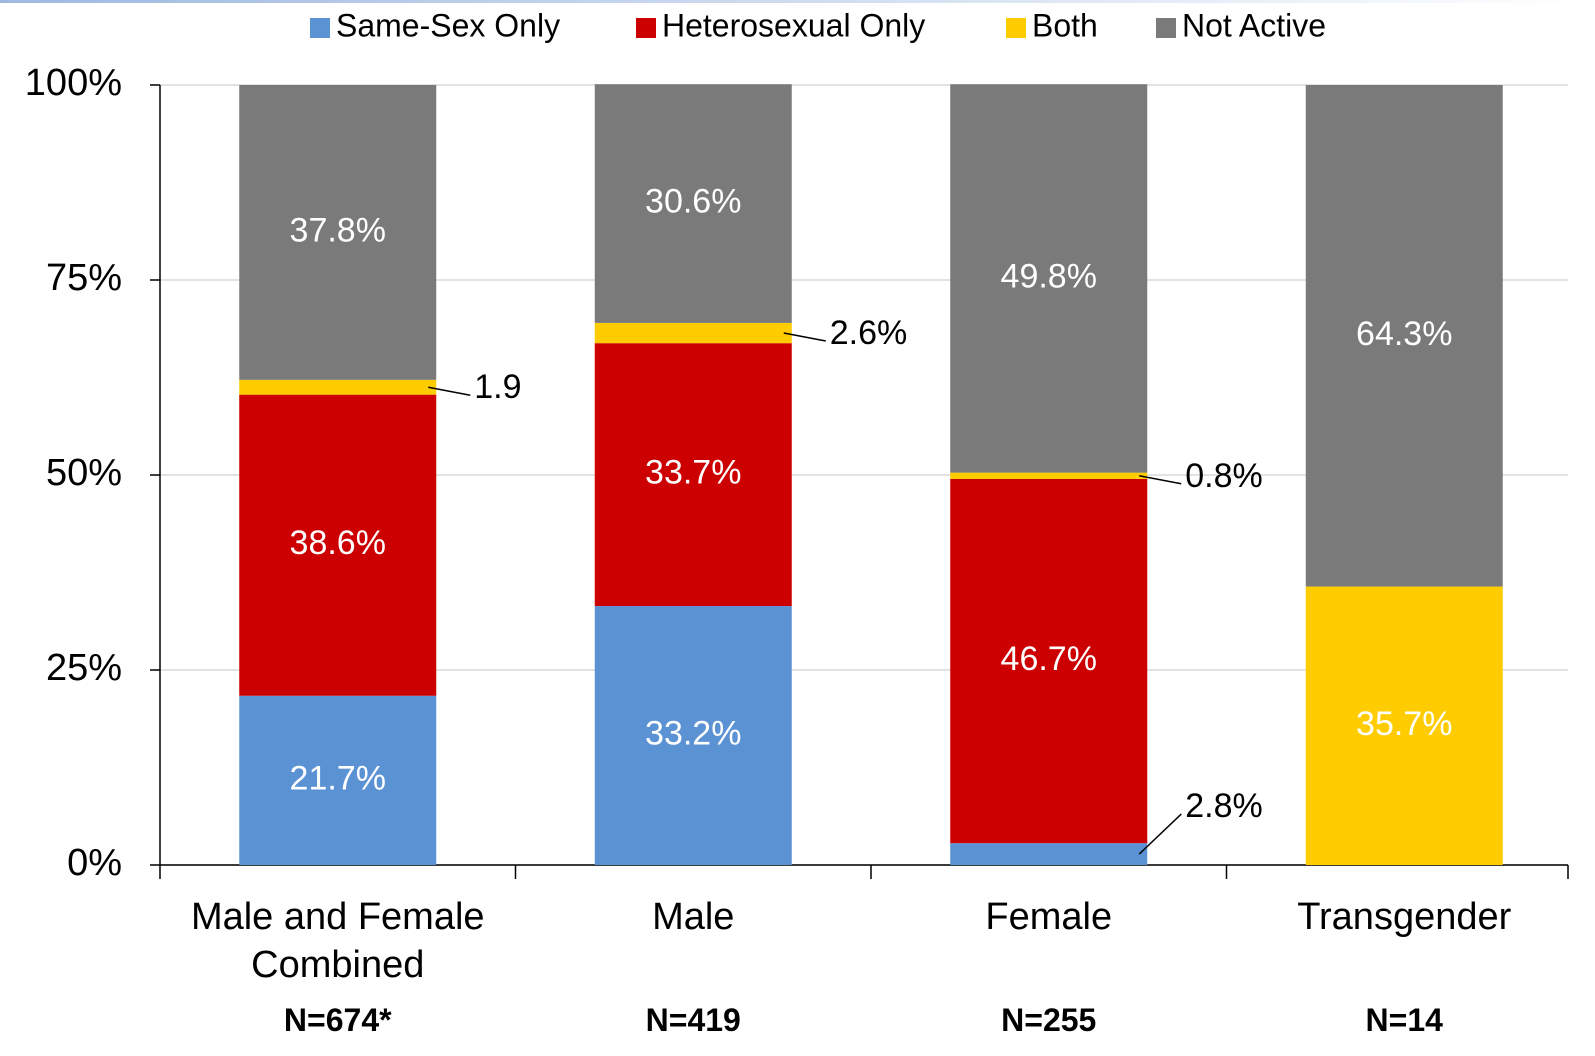  I want to click on data-label: 64.3%, so click(1404, 334).